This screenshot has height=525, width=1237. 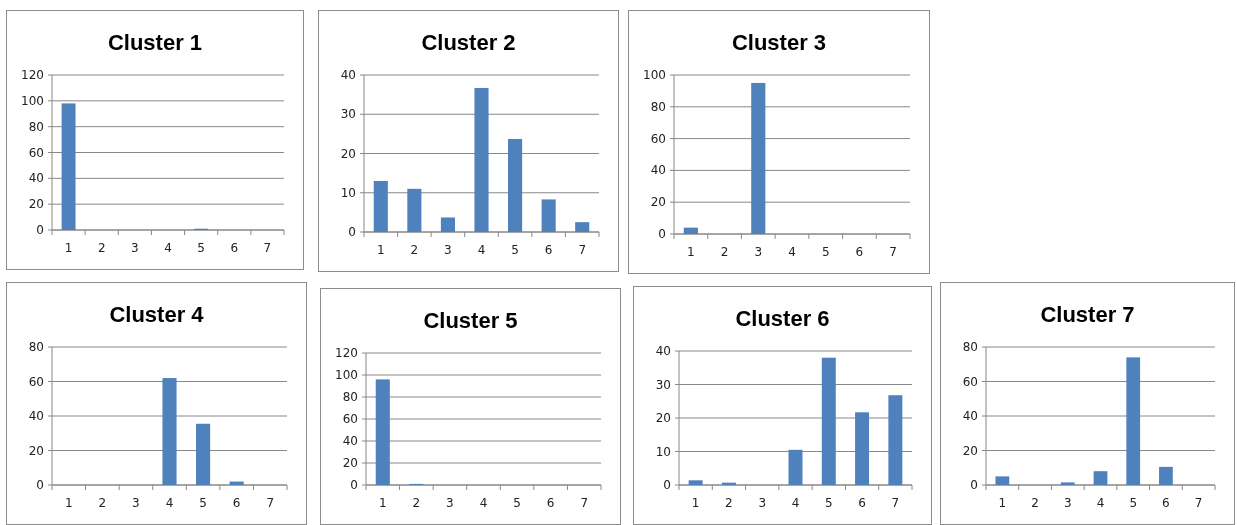 I want to click on chart-title: Cluster 2, so click(x=468, y=42).